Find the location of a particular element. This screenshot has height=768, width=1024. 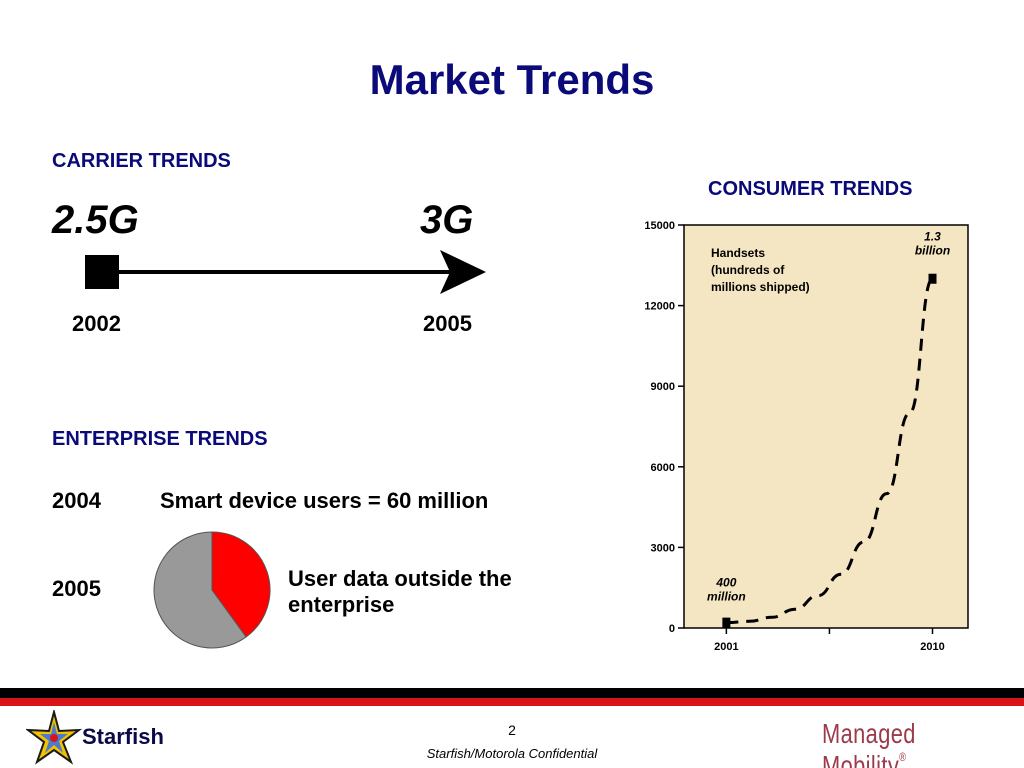

timeline-start-marker is located at coordinates (102, 272).